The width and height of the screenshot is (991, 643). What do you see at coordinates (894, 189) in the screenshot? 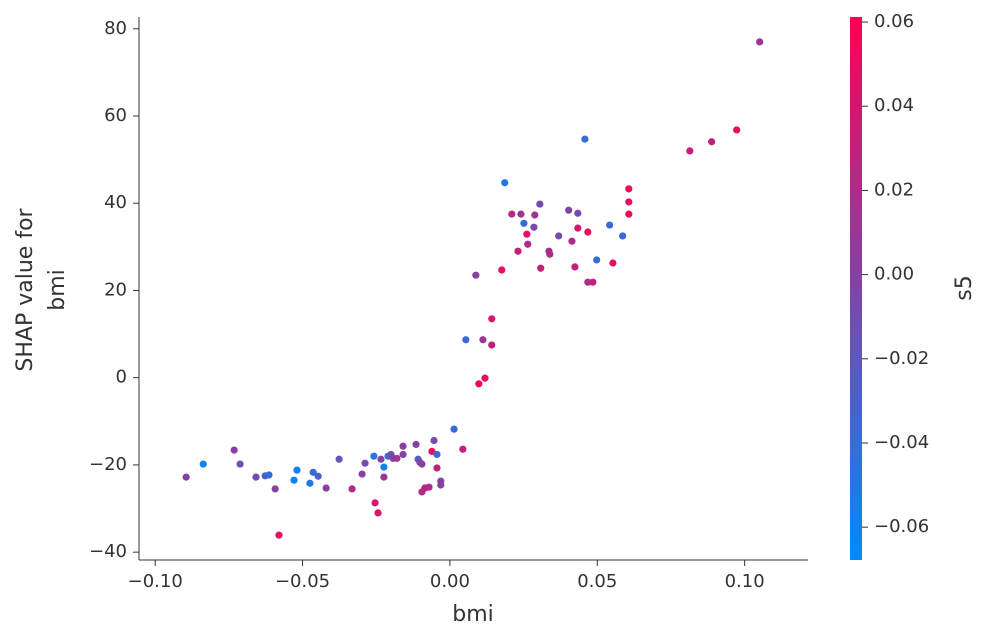
I see `colorbar-tick-label: 0.02` at bounding box center [894, 189].